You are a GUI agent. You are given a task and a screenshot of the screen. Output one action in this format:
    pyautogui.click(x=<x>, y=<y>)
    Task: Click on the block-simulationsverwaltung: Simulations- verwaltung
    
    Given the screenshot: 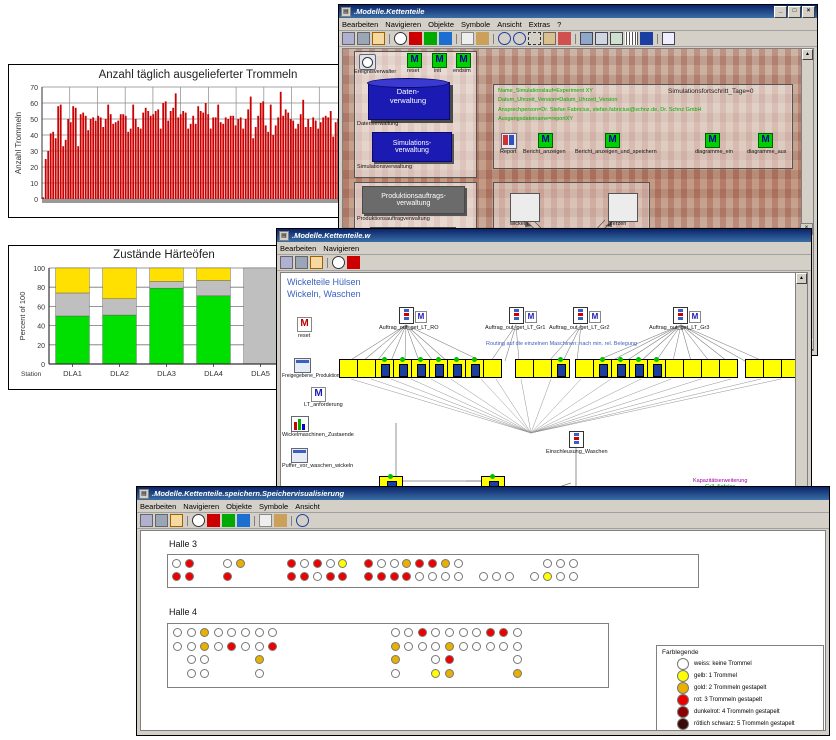 What is the action you would take?
    pyautogui.click(x=412, y=147)
    